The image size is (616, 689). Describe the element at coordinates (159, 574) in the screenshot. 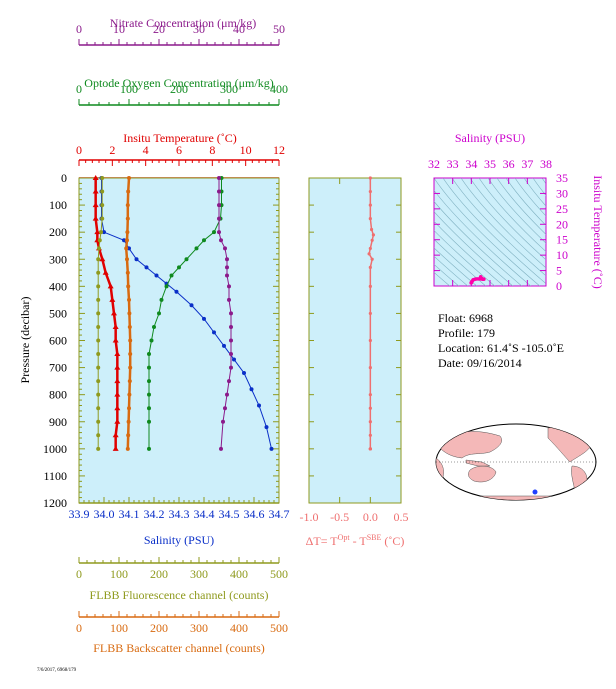

I see `fluorescence-tick-label: 200` at that location.